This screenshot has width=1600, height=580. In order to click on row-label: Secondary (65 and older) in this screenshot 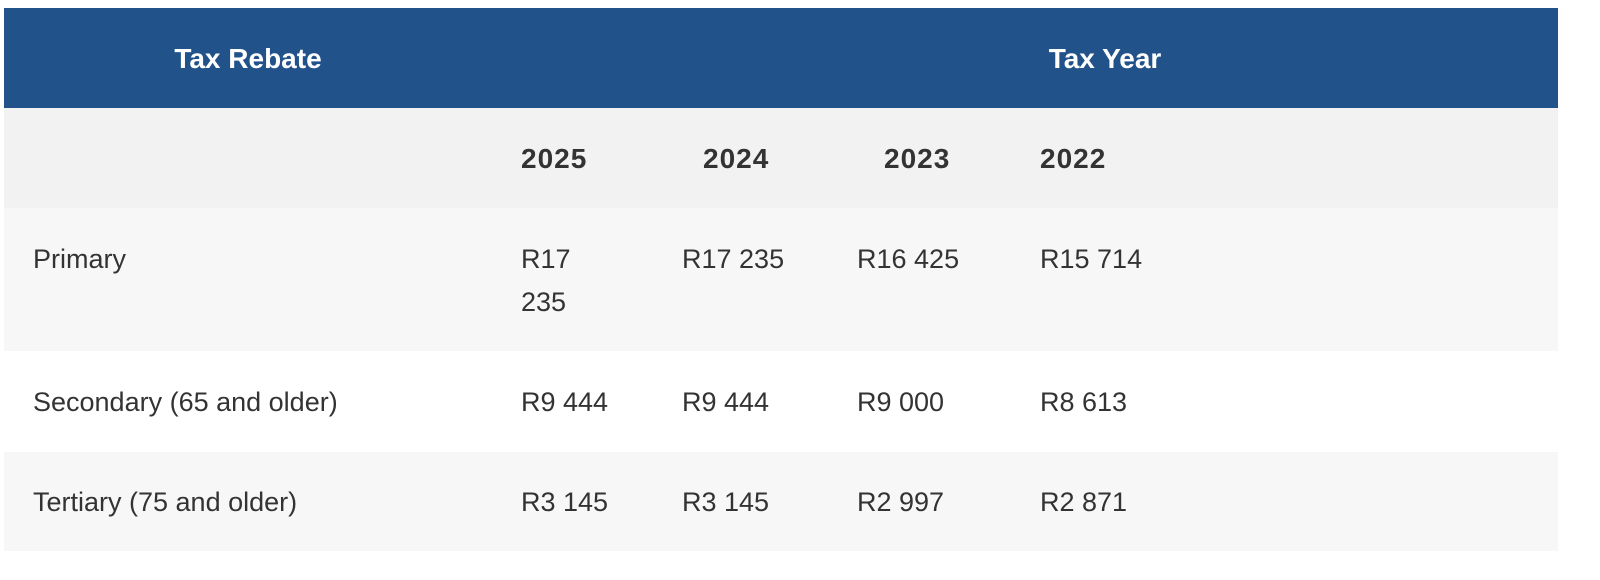, I will do `click(185, 402)`.